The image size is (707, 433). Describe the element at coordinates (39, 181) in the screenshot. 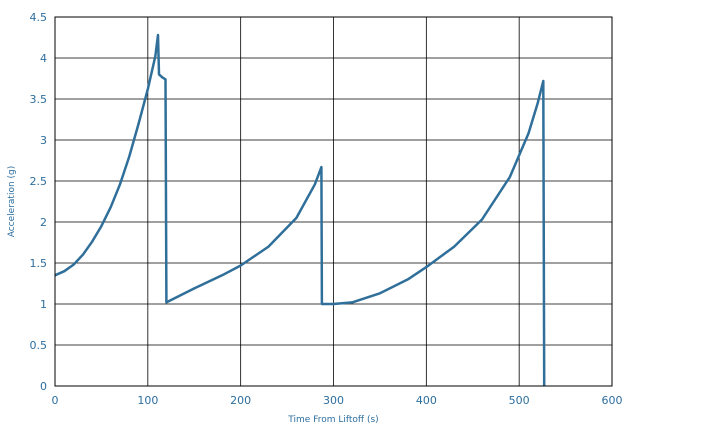

I see `y-tick-label: 2.5` at that location.